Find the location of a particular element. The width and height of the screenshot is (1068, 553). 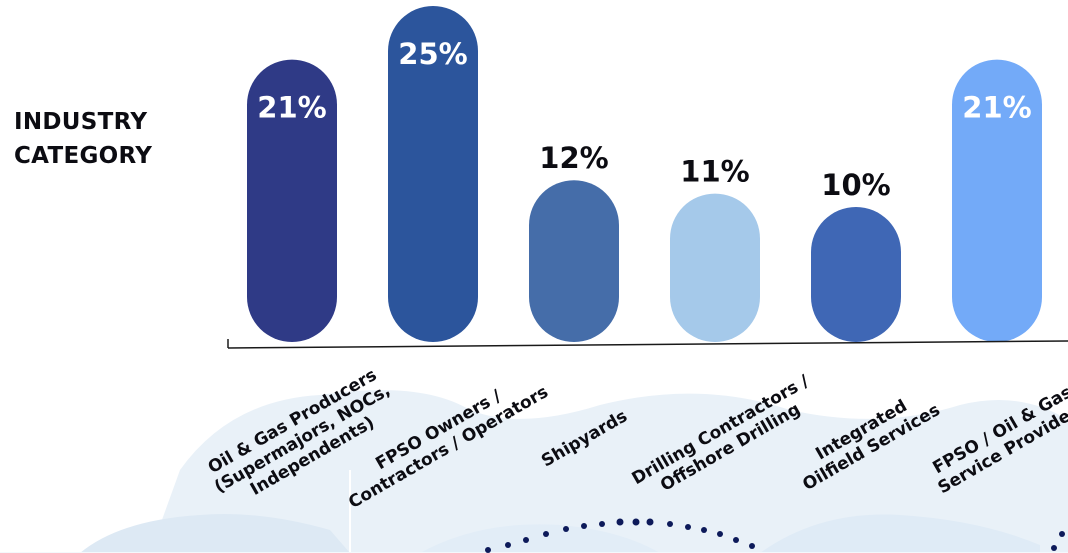

data-label-6: 21% is located at coordinates (996, 108).